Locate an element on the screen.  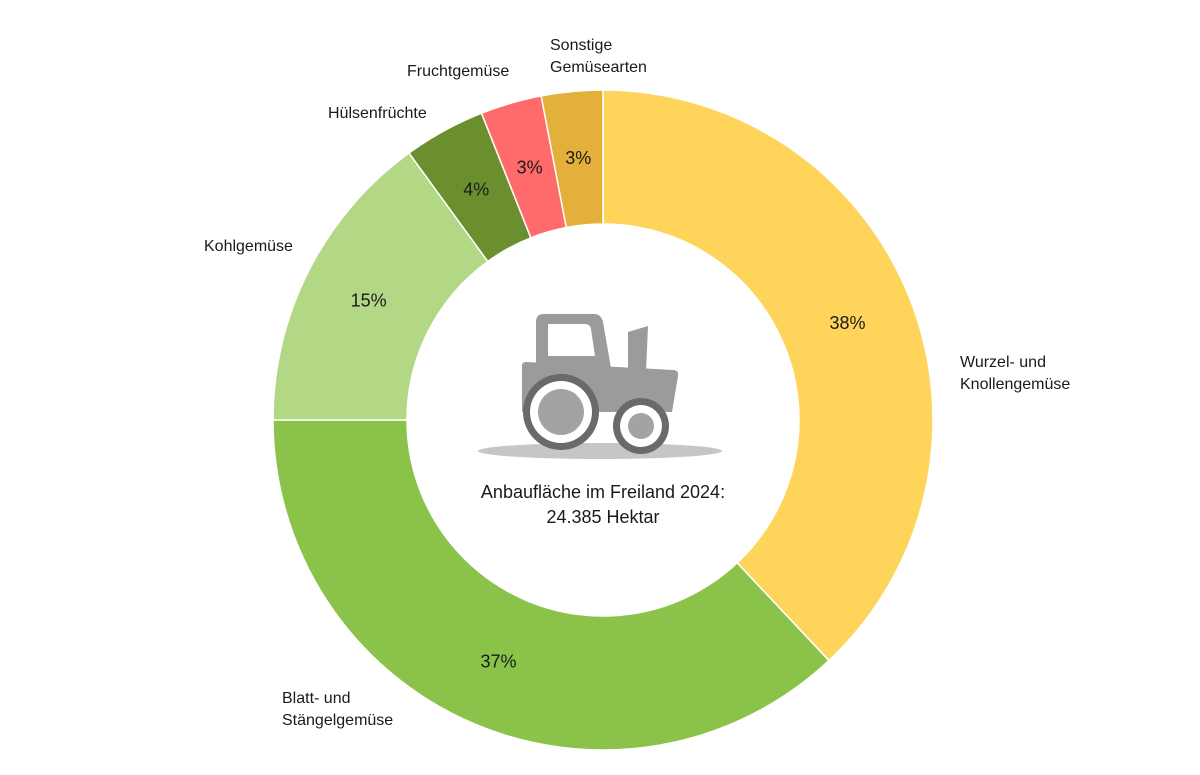
slice-category-label: Fruchtgemüse is located at coordinates (458, 71).